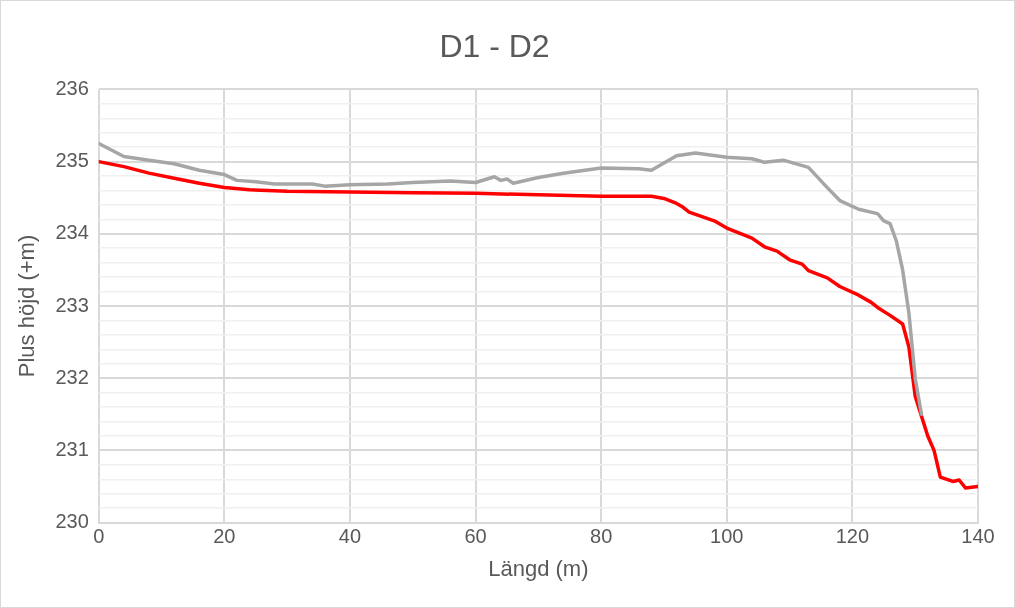  What do you see at coordinates (727, 536) in the screenshot?
I see `x-tick-label: 100` at bounding box center [727, 536].